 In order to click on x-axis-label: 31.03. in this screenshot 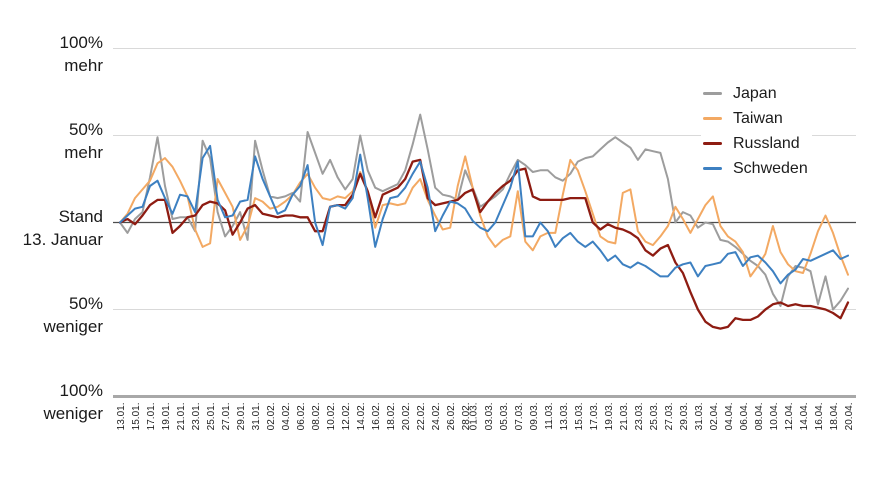, I will do `click(699, 417)`.